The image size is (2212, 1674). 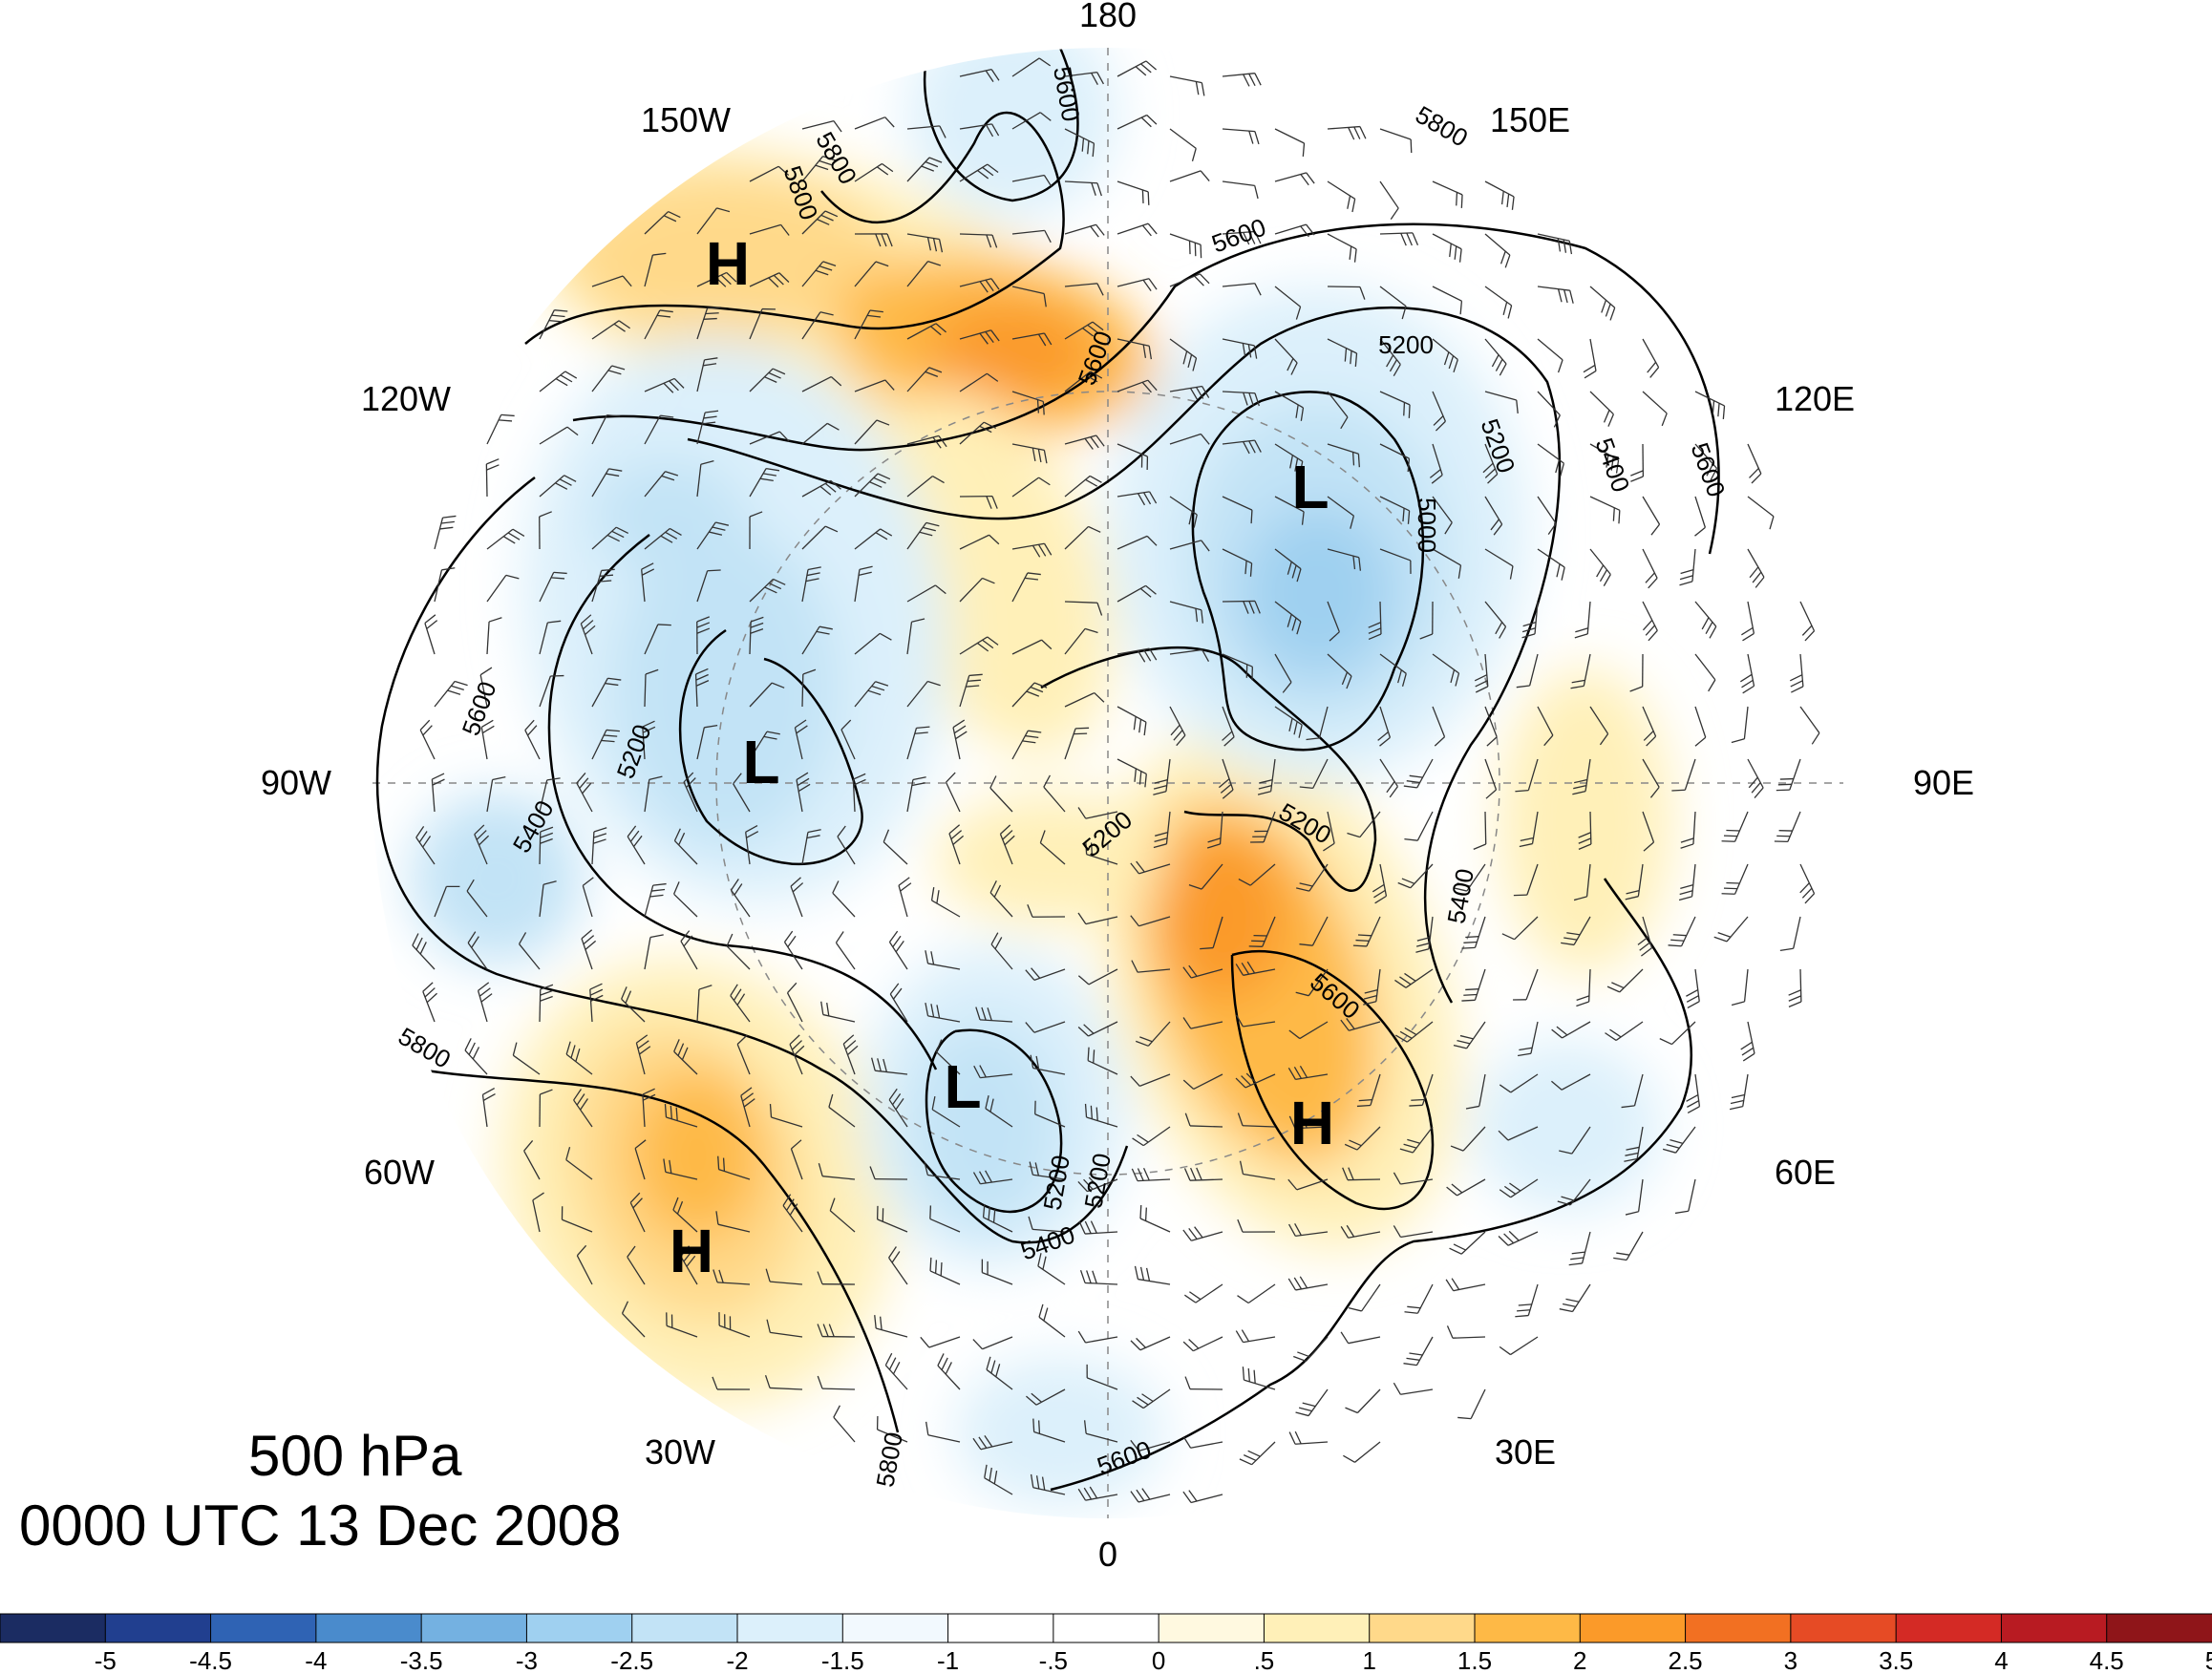 I want to click on low-center-label: L, so click(x=962, y=1086).